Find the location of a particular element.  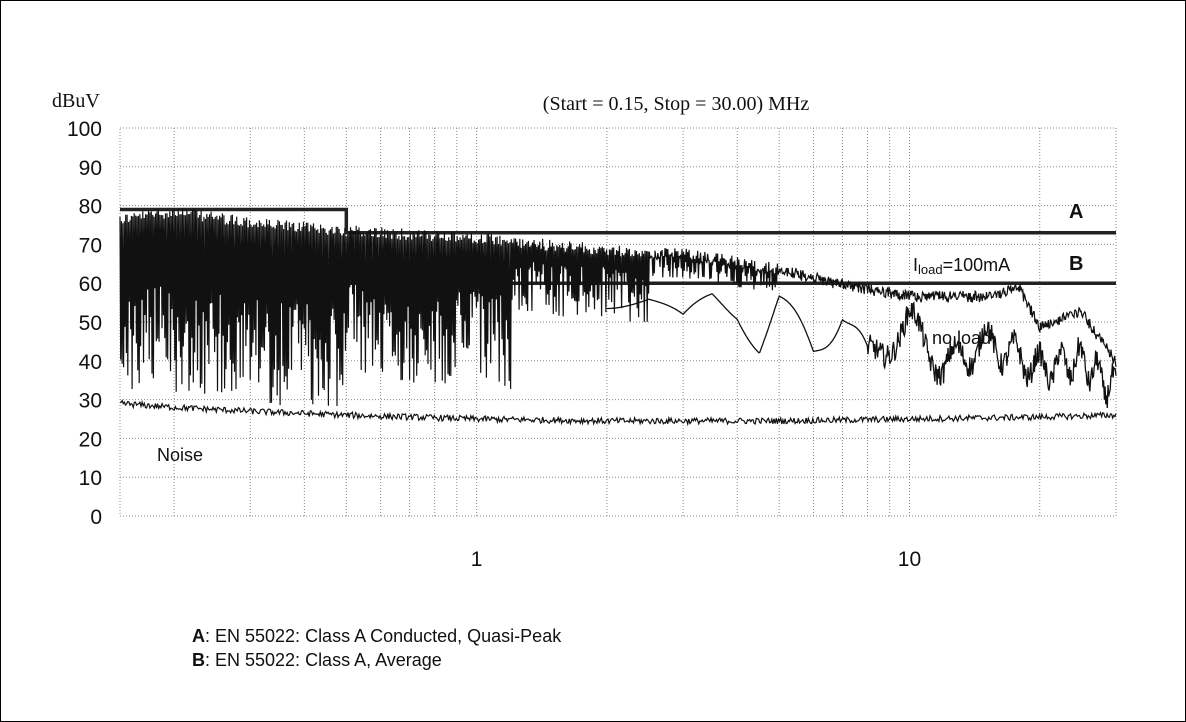

annotation-a: A is located at coordinates (1076, 212).